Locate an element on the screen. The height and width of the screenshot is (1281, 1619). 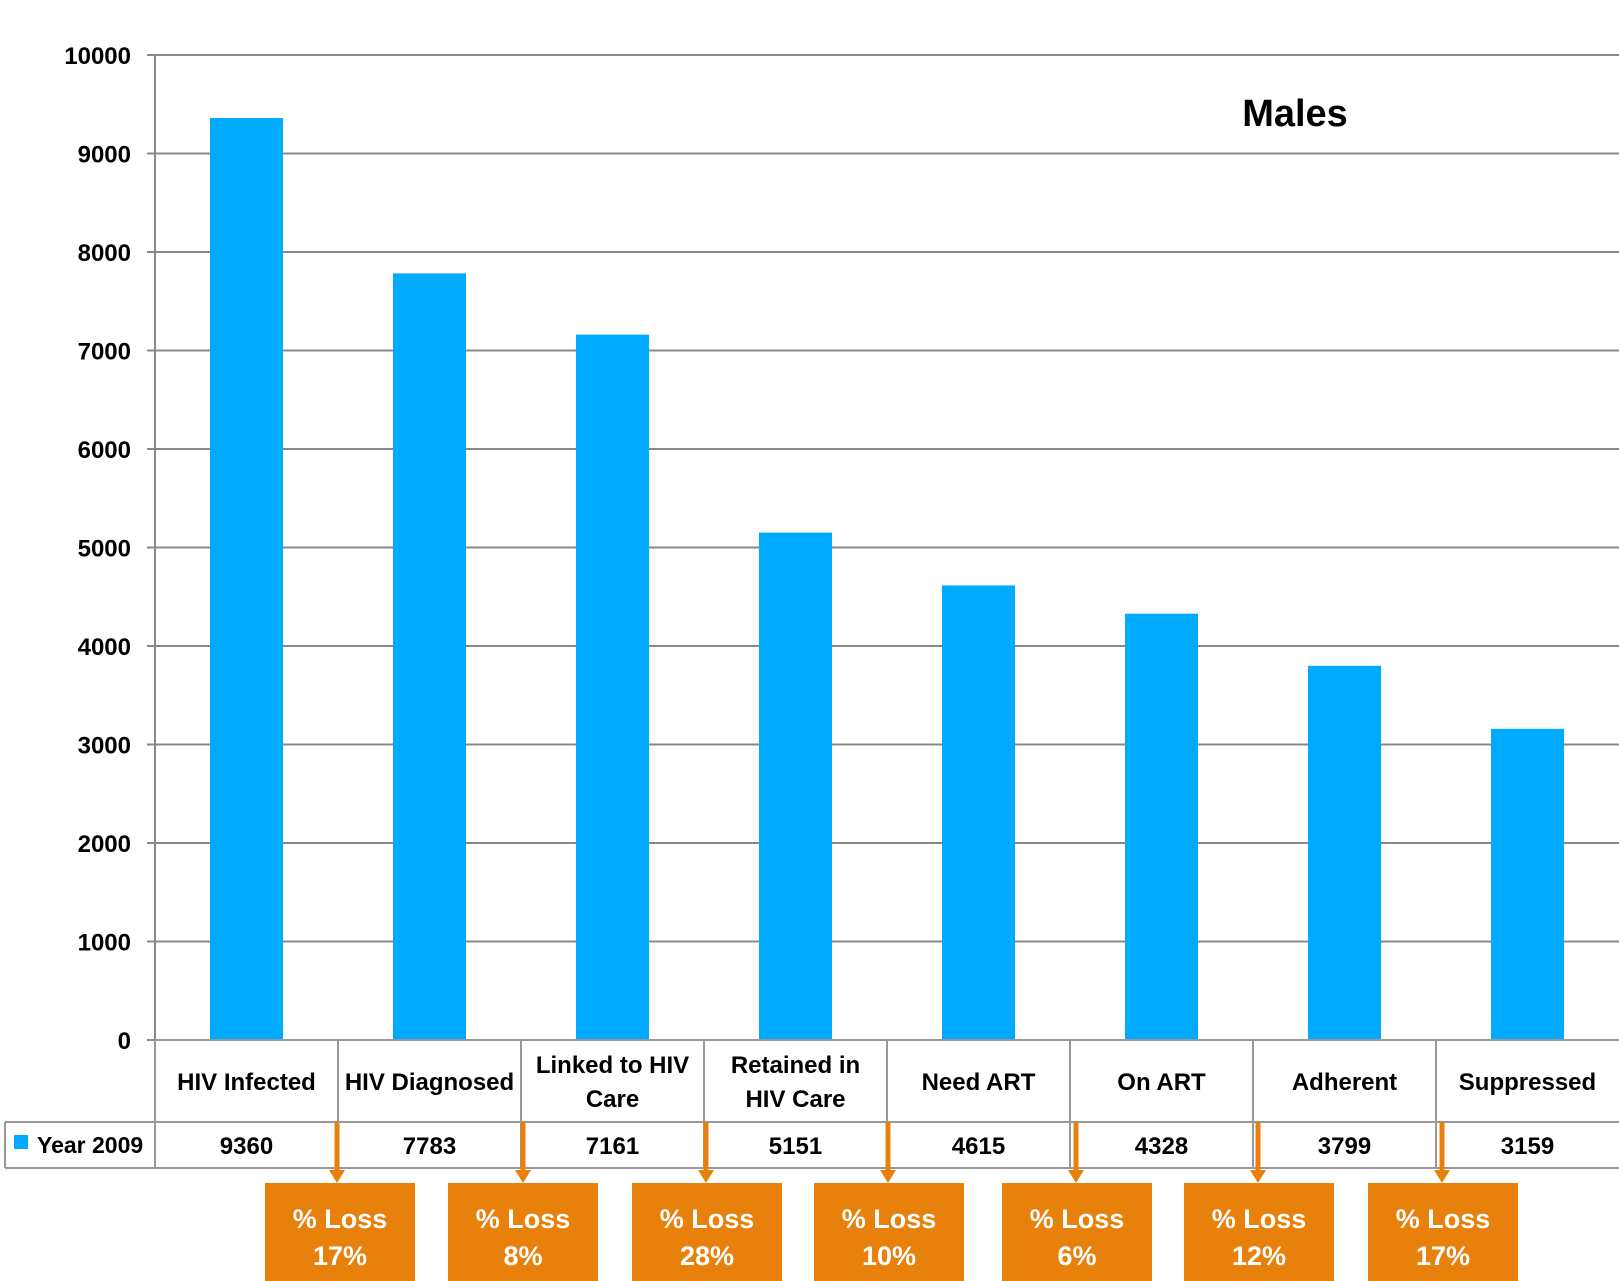
loss-value: 6% is located at coordinates (1077, 1256).